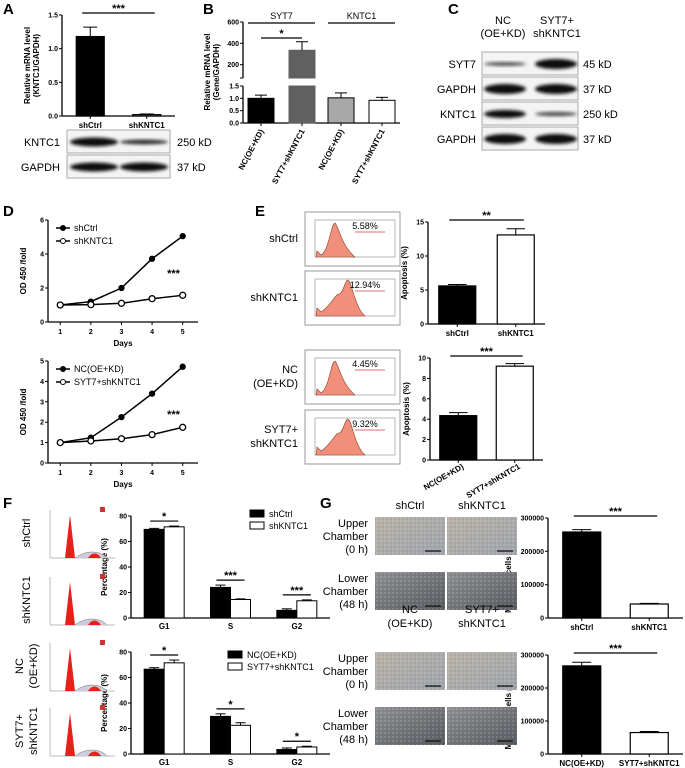  What do you see at coordinates (356, 550) in the screenshot?
I see `chamber-label: (0 h)` at bounding box center [356, 550].